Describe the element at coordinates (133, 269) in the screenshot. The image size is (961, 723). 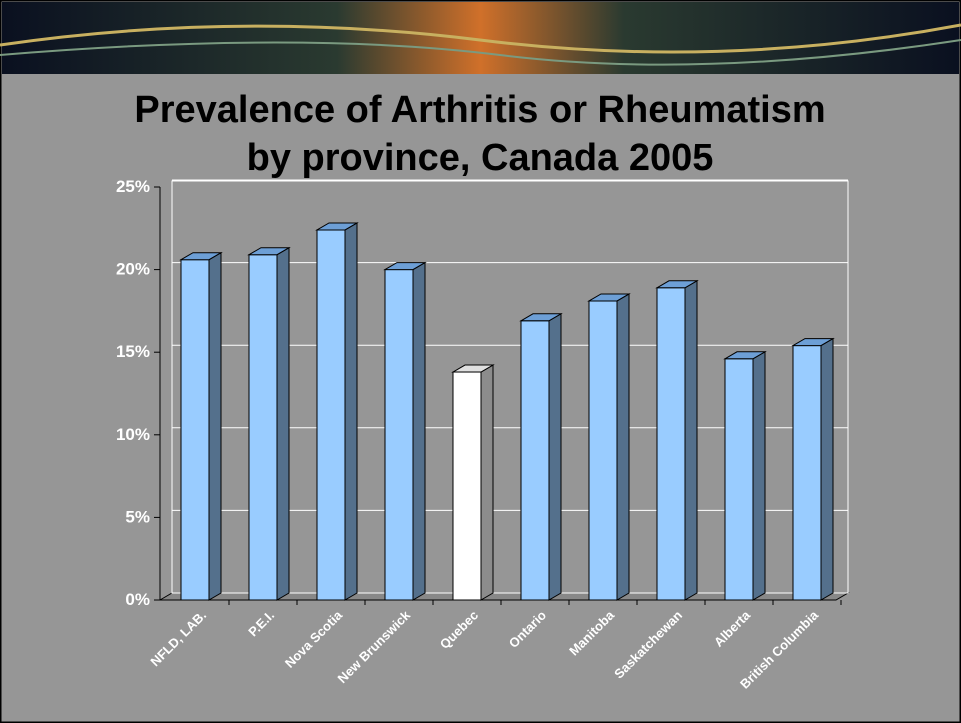
I see `y-tick-label: 20%` at that location.